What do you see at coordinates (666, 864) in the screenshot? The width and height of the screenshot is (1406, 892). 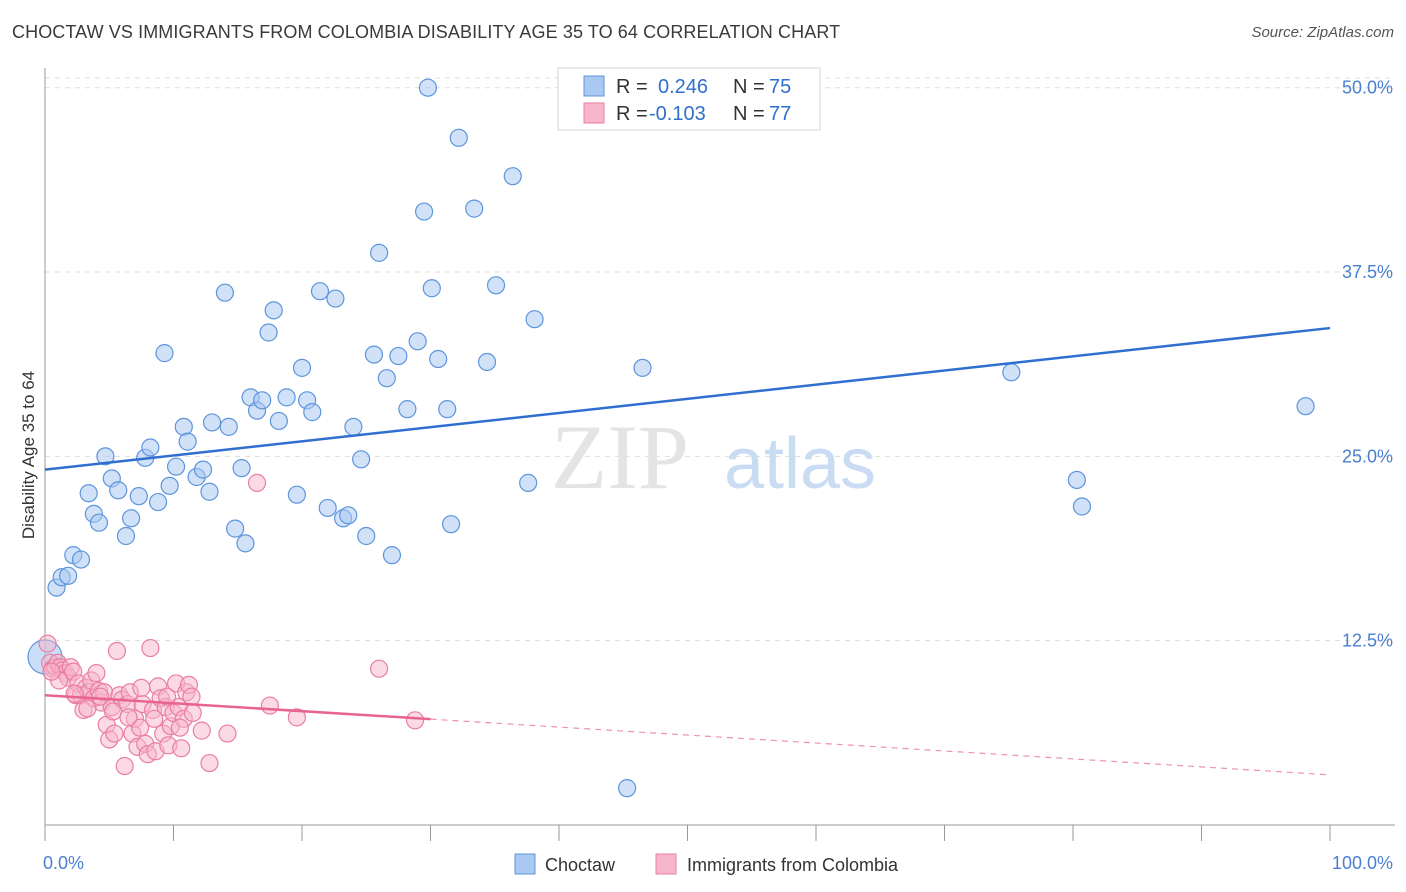 I see `bottom-legend-swatch-colombia` at bounding box center [666, 864].